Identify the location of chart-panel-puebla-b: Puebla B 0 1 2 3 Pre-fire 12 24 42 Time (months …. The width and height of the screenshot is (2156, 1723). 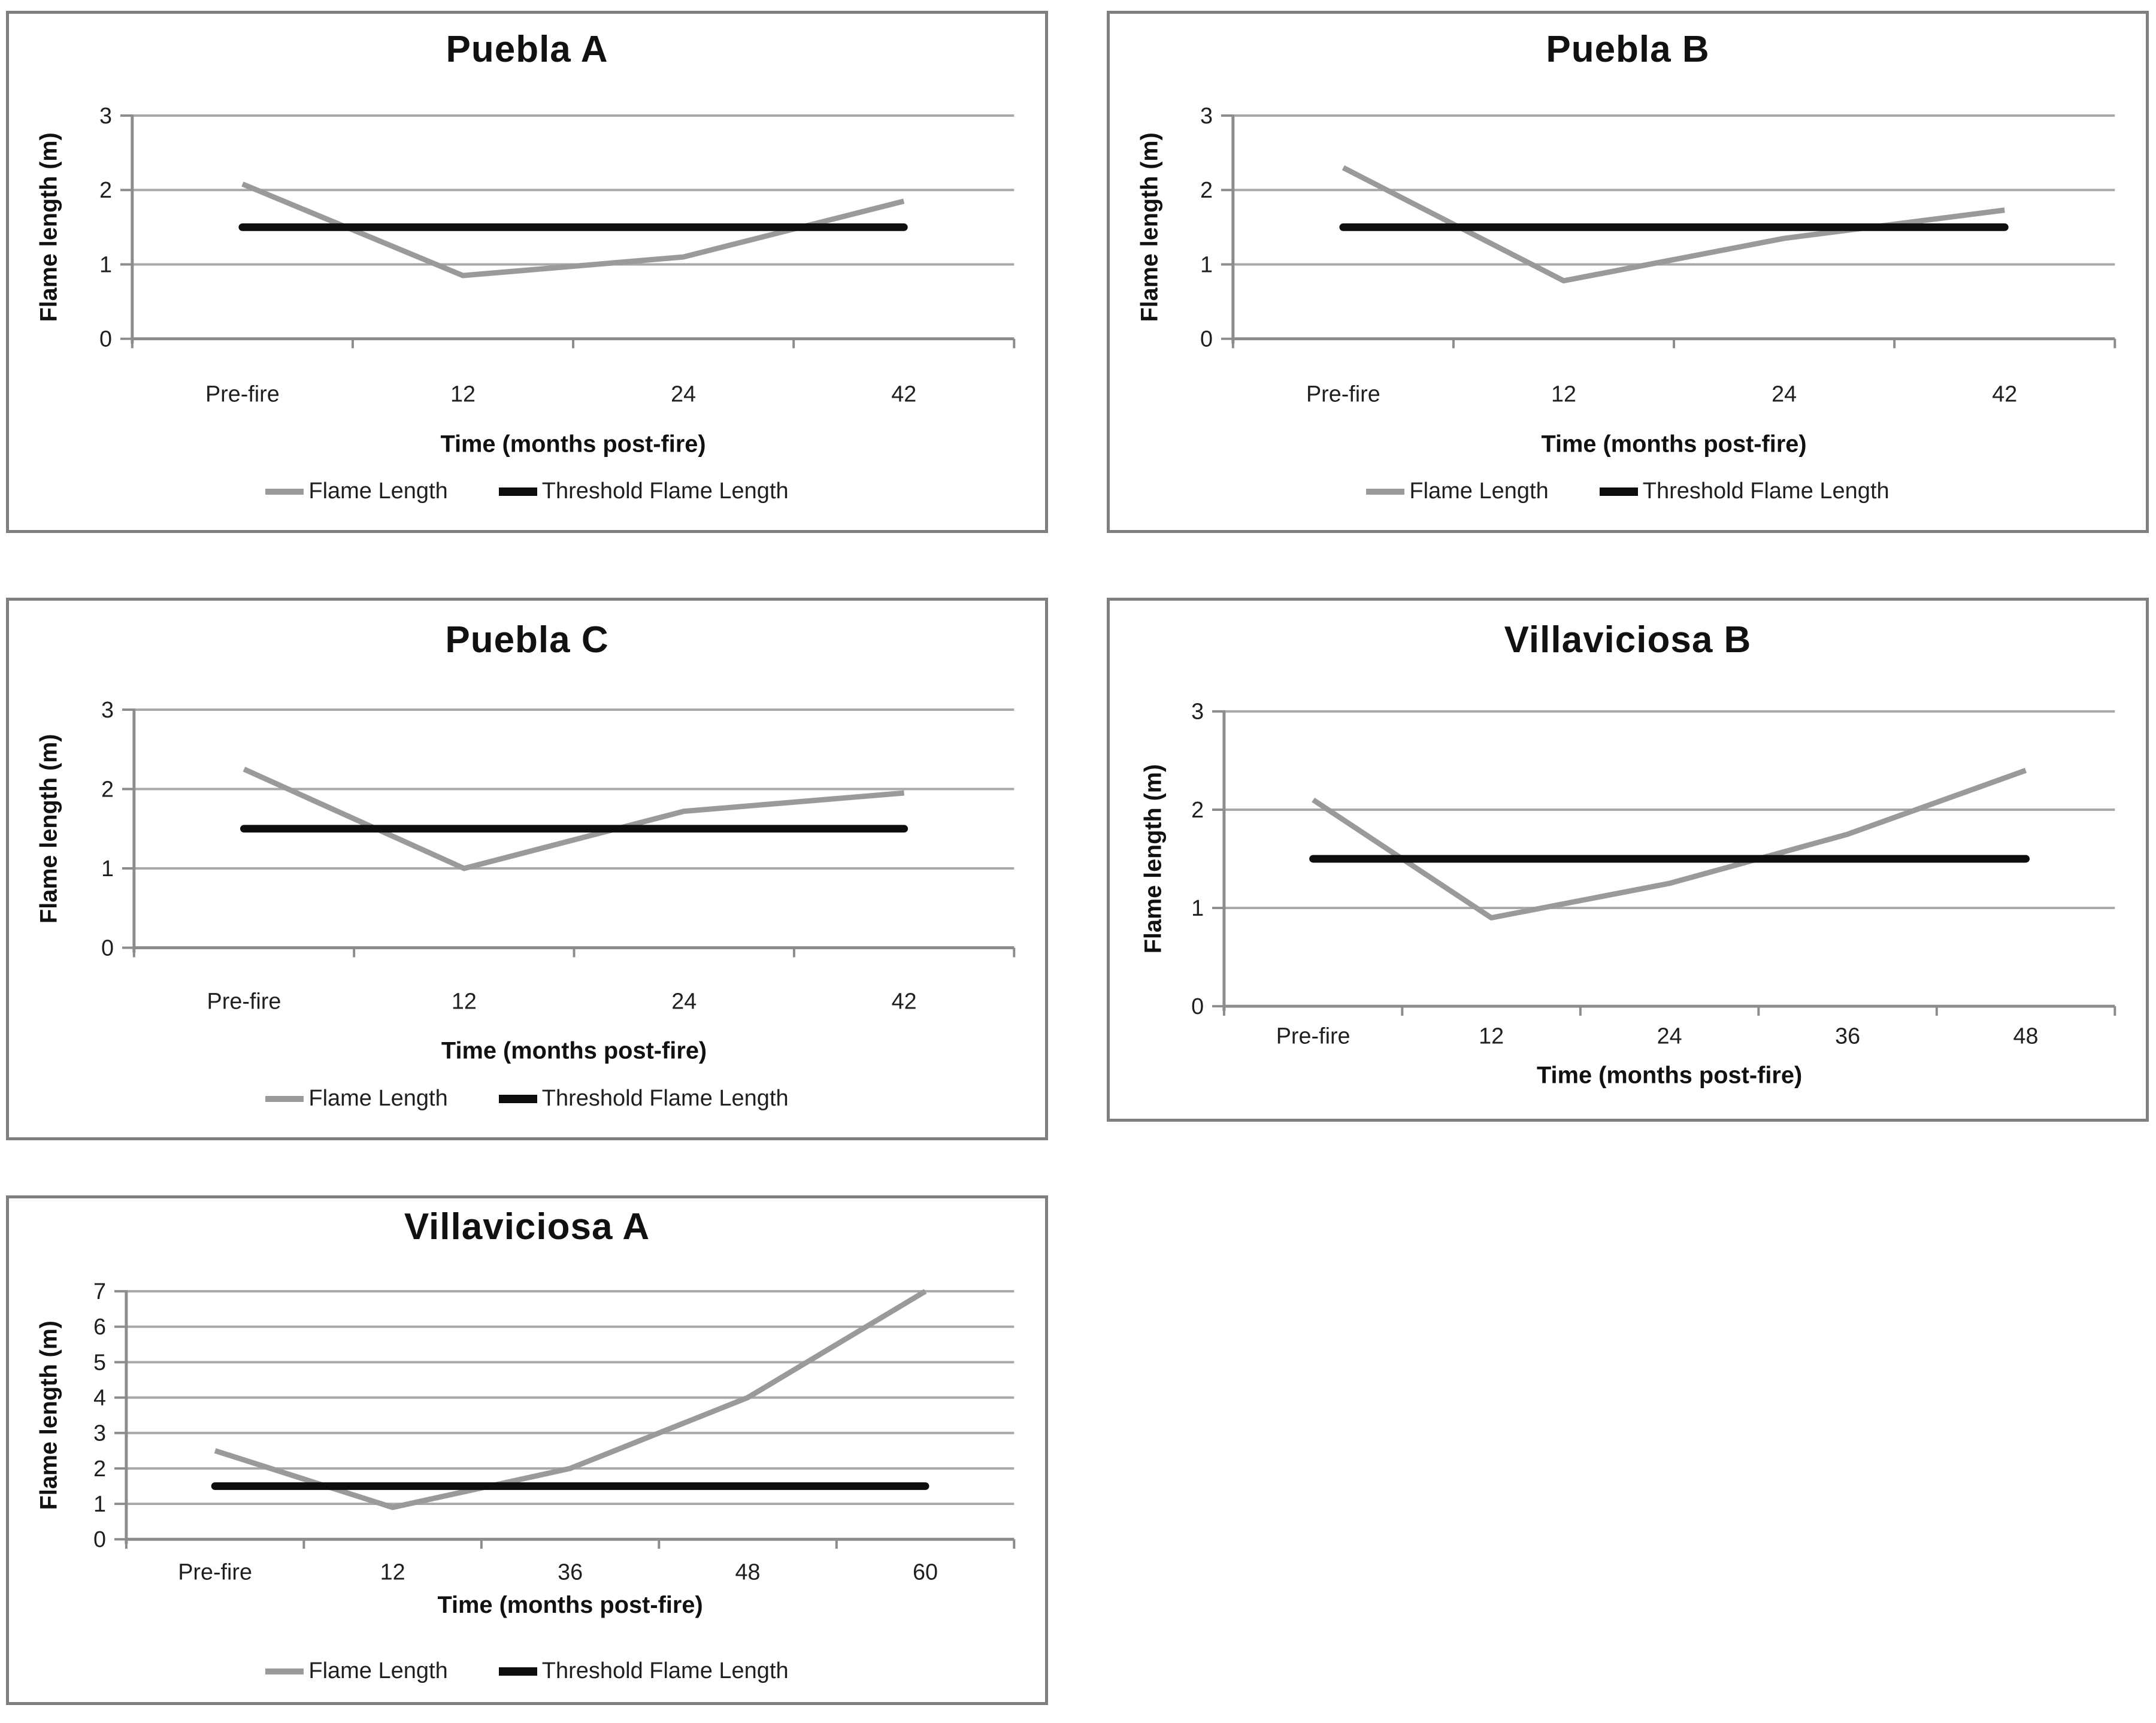
(1628, 272).